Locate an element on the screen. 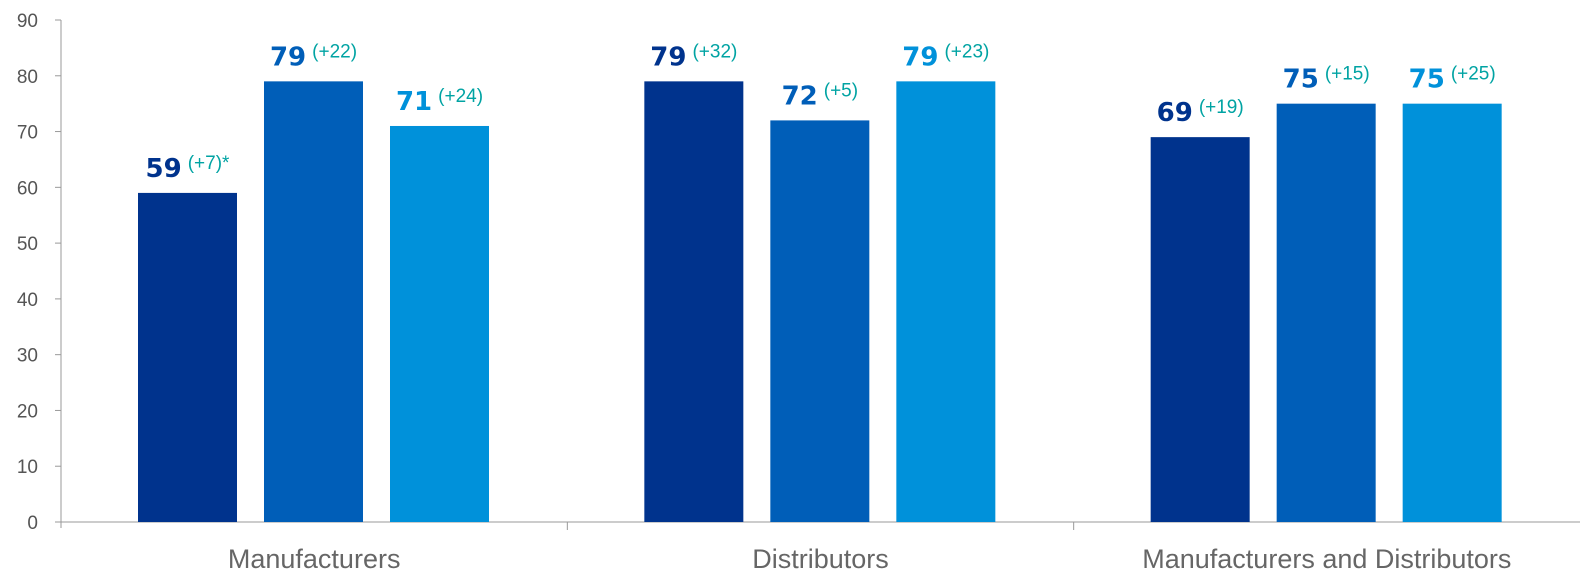  delta-label: (+22) is located at coordinates (334, 51).